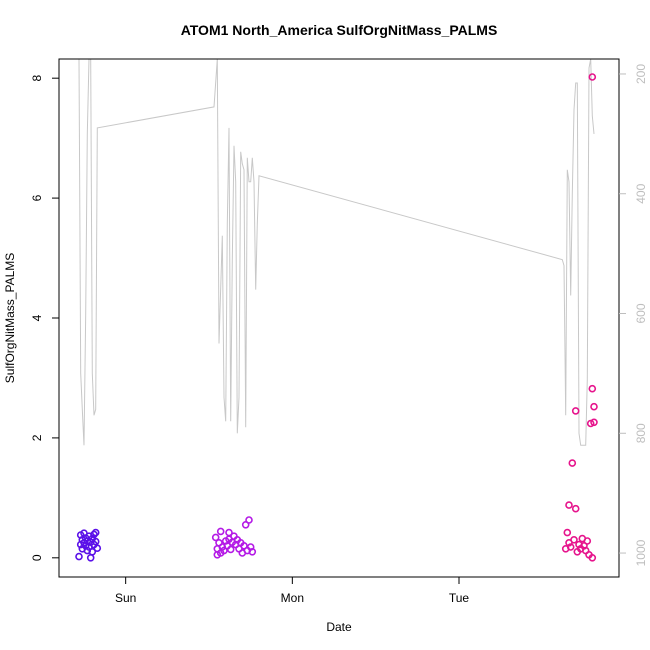 The height and width of the screenshot is (650, 650). What do you see at coordinates (37, 557) in the screenshot?
I see `y-tick-label: 0` at bounding box center [37, 557].